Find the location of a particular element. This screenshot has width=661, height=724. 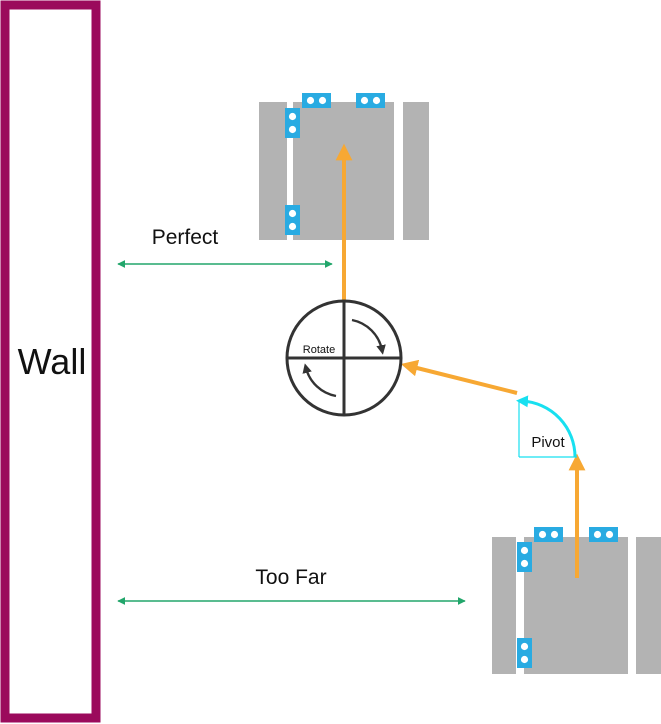

rotate-arrow-counterclockwise-icon is located at coordinates (319, 380).